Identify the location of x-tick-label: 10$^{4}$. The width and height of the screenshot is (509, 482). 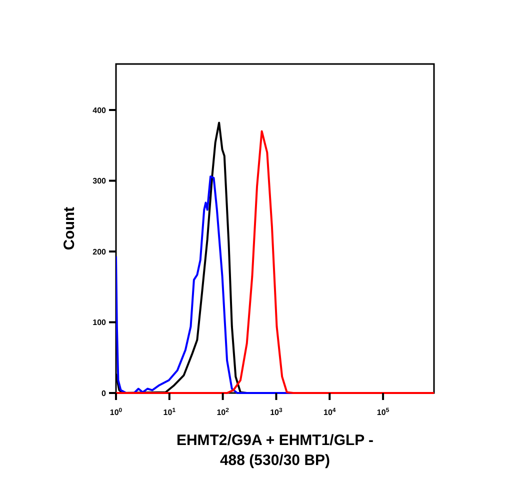
(330, 412).